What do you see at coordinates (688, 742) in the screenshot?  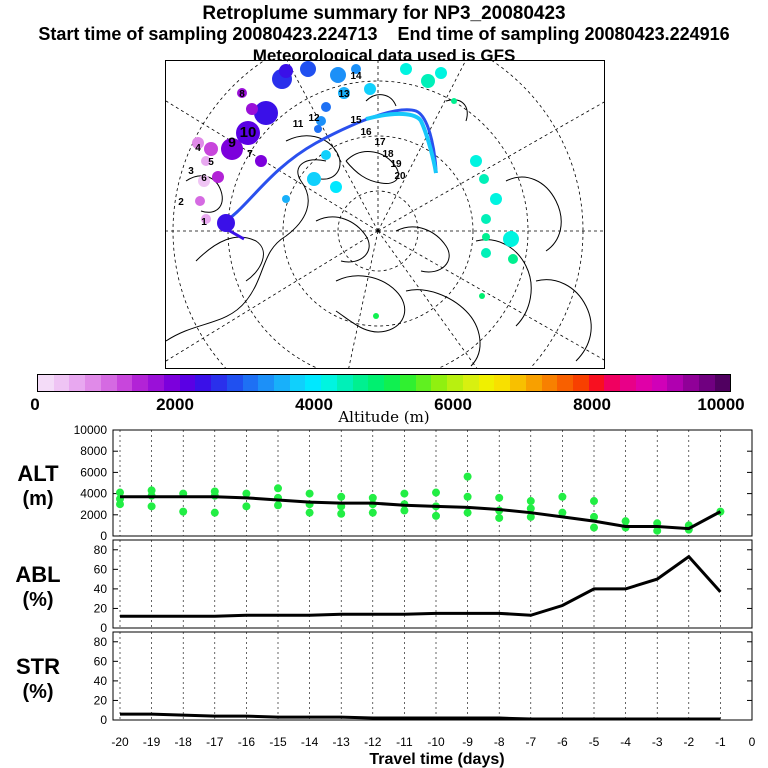 I see `x-tick-label: -2` at bounding box center [688, 742].